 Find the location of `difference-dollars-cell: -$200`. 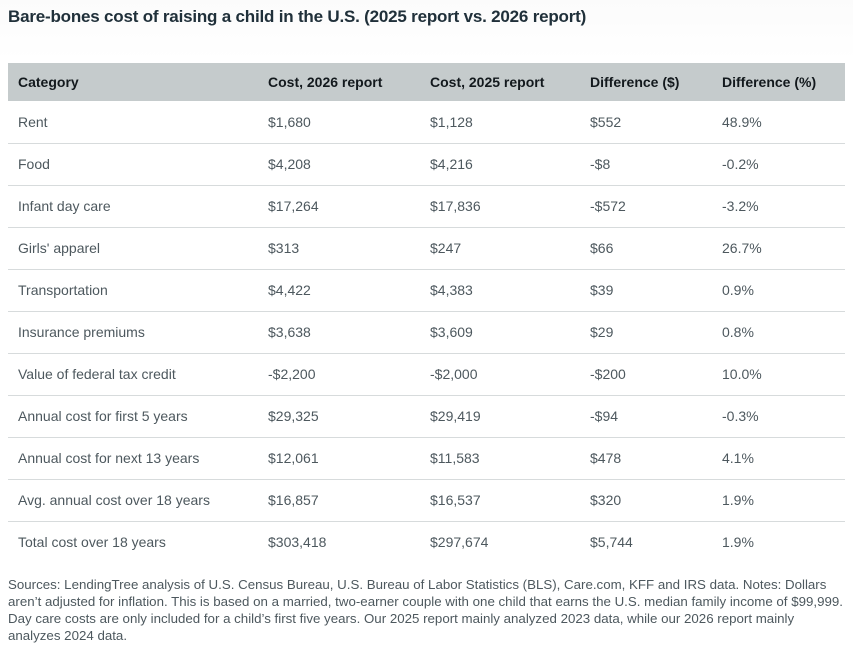

difference-dollars-cell: -$200 is located at coordinates (608, 374).